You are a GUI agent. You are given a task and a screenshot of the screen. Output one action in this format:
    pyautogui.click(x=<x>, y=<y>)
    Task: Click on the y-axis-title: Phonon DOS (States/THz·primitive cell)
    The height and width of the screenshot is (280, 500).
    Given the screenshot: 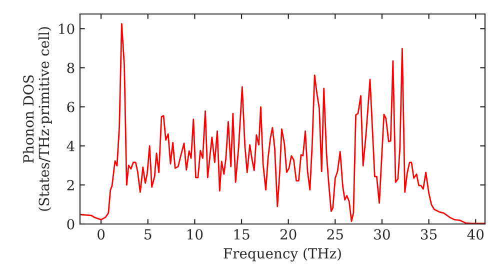 What is the action you would take?
    pyautogui.click(x=37, y=119)
    